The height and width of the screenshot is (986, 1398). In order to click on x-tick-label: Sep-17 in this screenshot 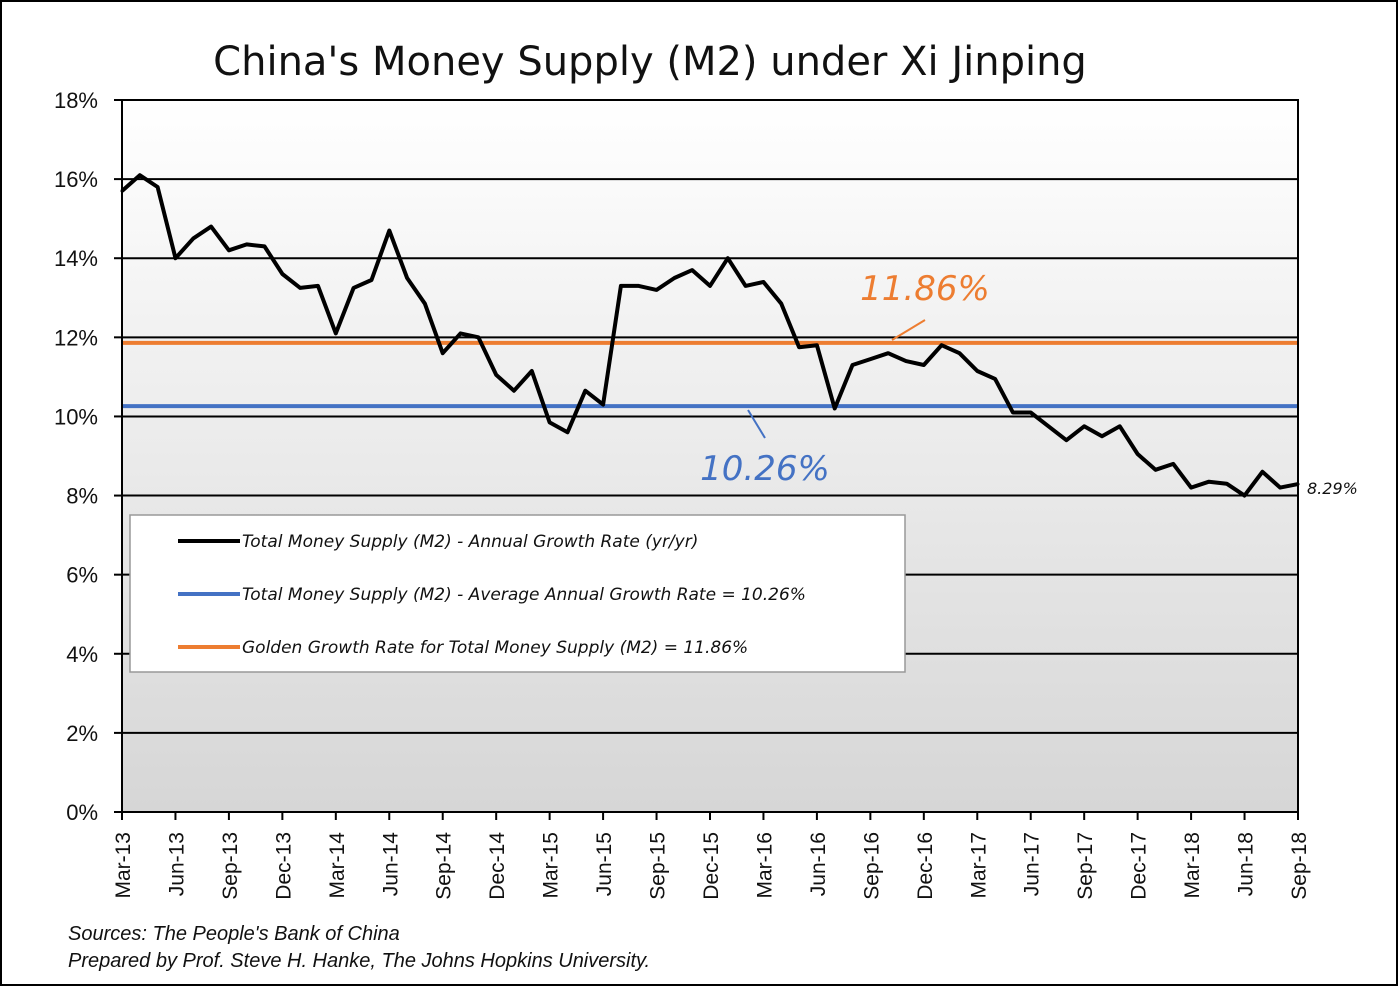, I will do `click(1085, 866)`.